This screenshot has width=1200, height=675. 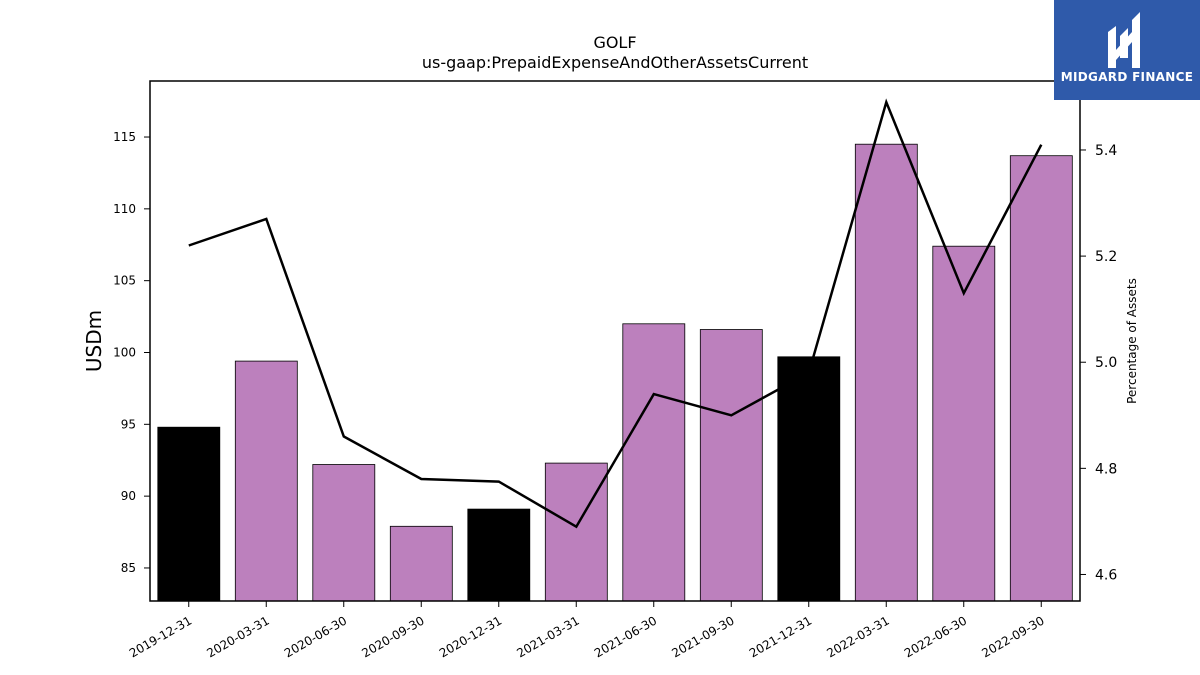 I want to click on x-tick-label: 2020-03-31, so click(x=237, y=636).